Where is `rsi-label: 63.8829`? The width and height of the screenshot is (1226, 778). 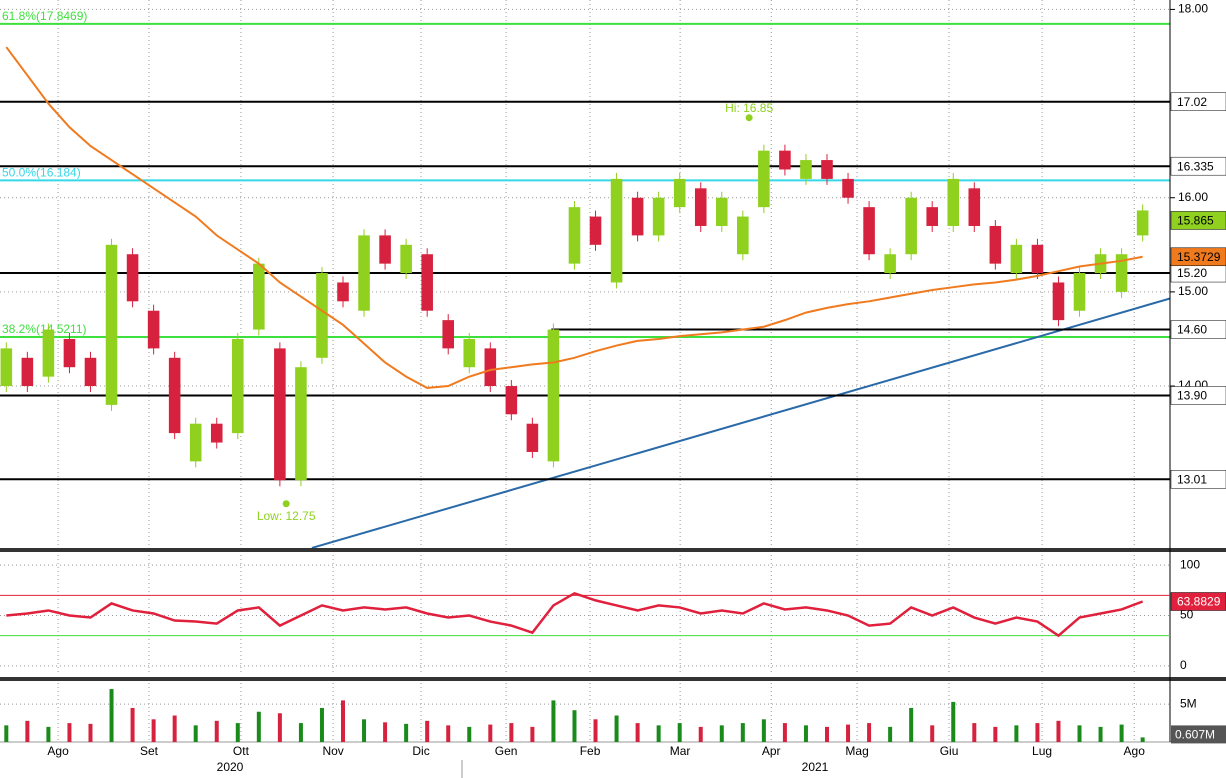 rsi-label: 63.8829 is located at coordinates (1199, 602).